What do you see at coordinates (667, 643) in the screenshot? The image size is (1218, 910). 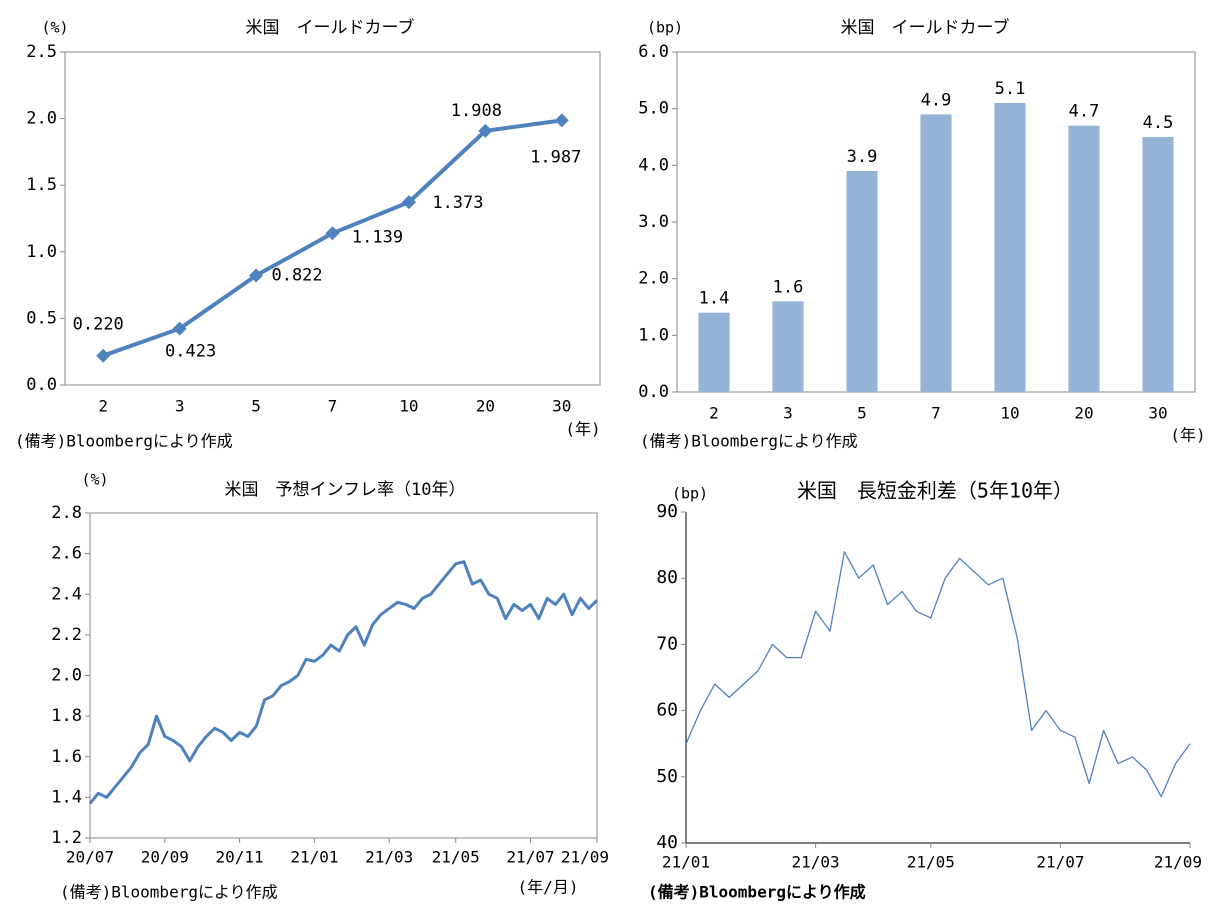 I see `y-tick-label: 70` at bounding box center [667, 643].